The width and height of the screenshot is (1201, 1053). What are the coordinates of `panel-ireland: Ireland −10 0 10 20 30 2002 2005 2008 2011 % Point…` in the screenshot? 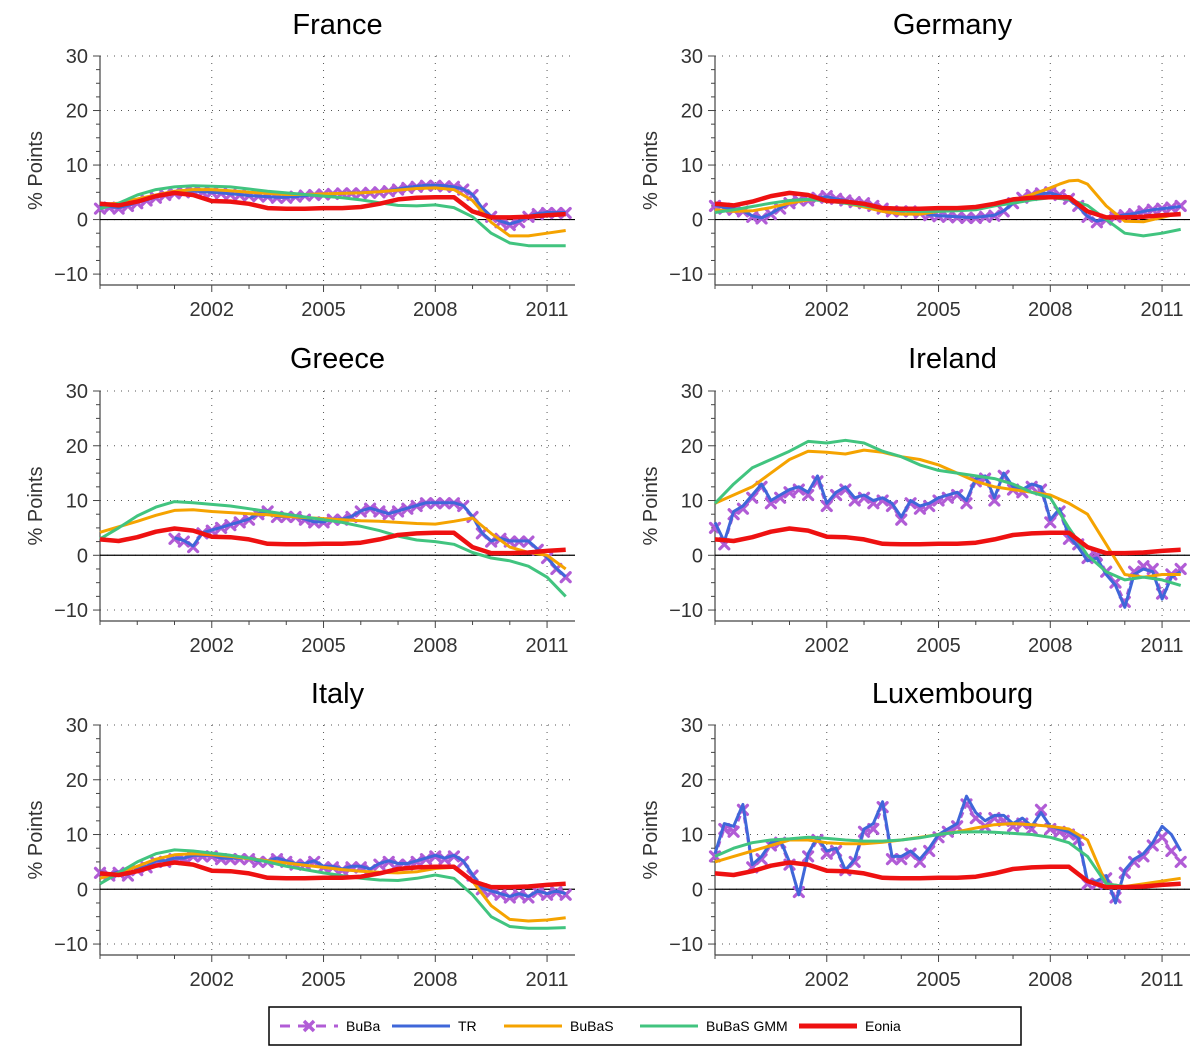 It's located at (915, 500).